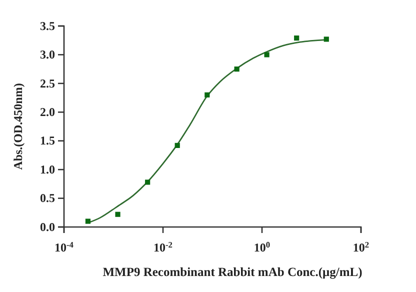 Image resolution: width=416 pixels, height=292 pixels. I want to click on y-axis-title: Abs.(OD.450nm), so click(18, 126).